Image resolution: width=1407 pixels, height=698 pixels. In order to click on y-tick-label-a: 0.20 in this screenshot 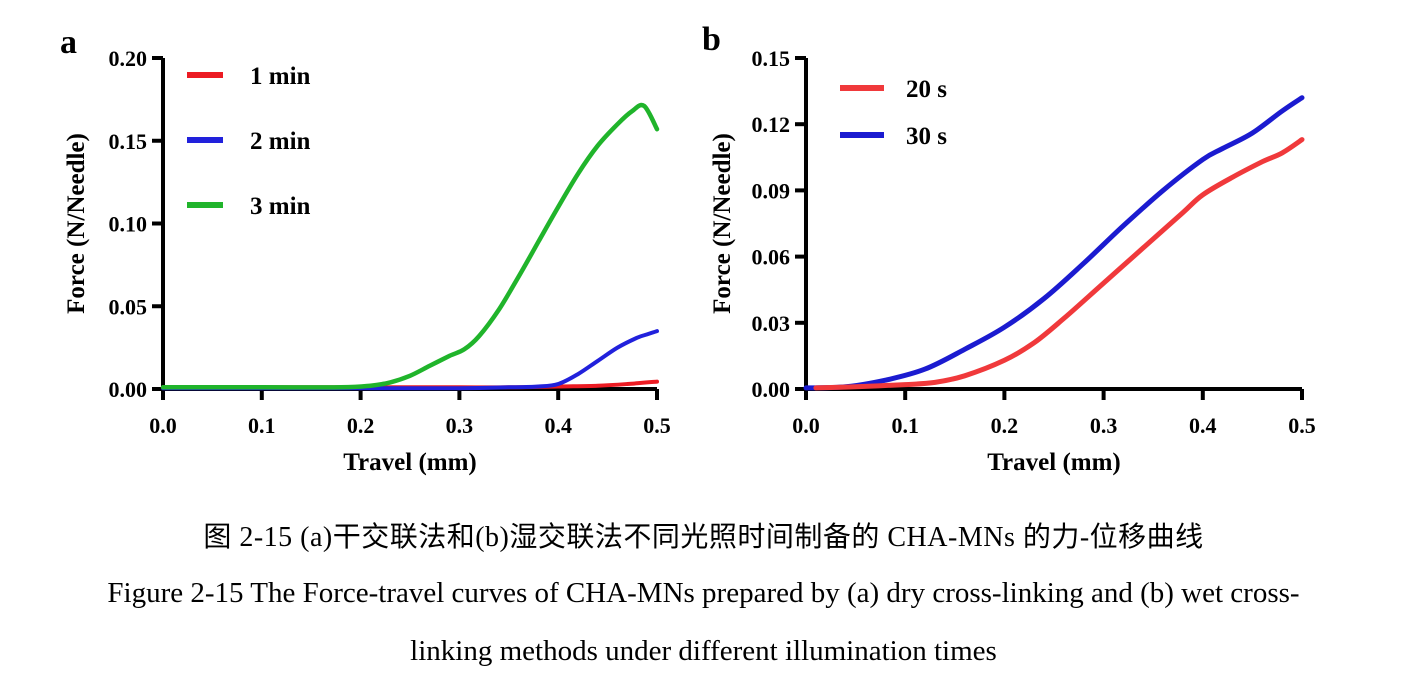, I will do `click(128, 58)`.